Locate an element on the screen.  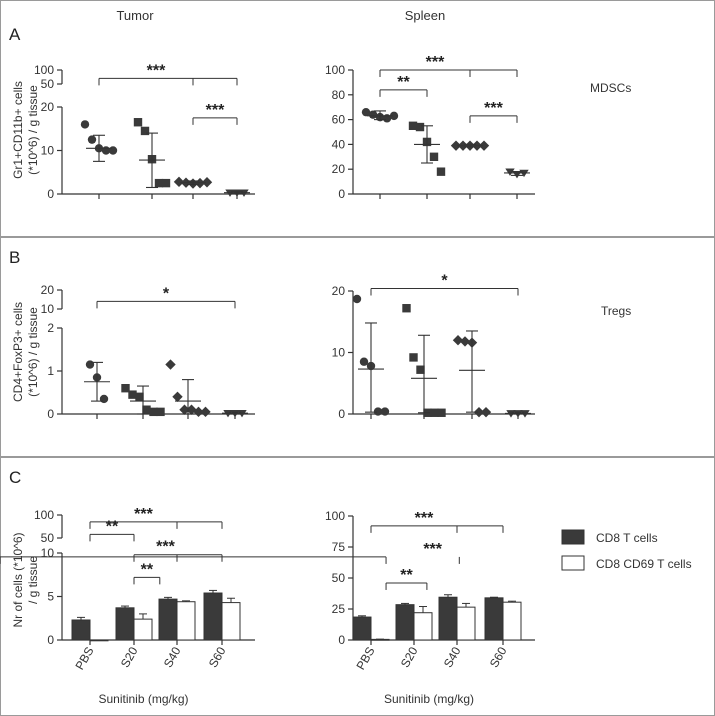
C-tumor-y-tick-label: 100 is located at coordinates (44, 515).